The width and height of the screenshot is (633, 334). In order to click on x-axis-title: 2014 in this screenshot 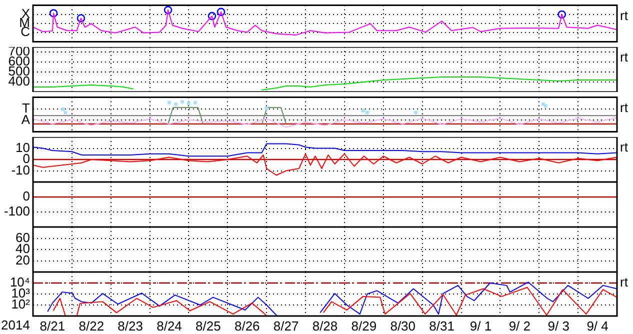, I will do `click(15, 325)`.